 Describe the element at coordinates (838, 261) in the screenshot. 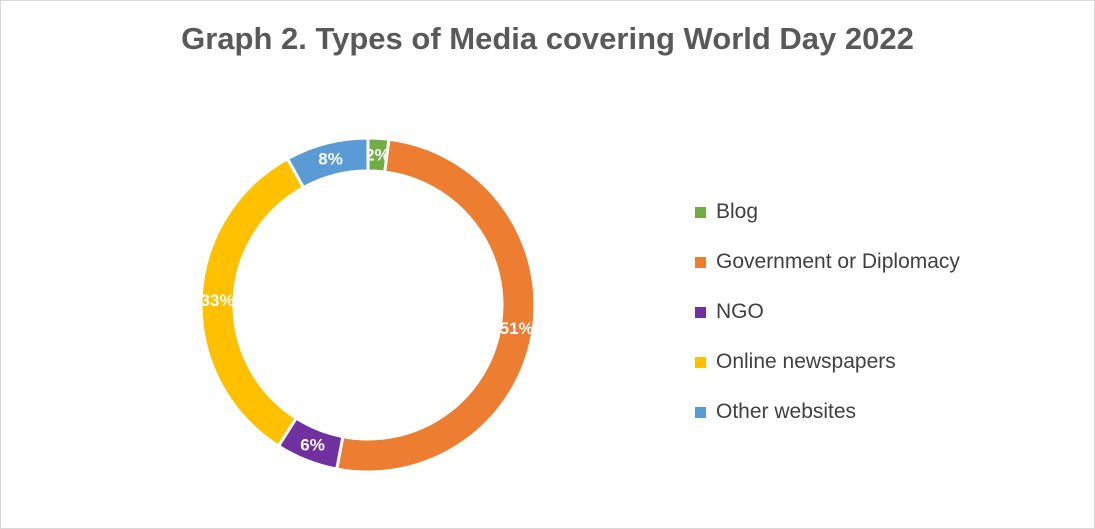

I see `legend-label: Government or Diplomacy` at that location.